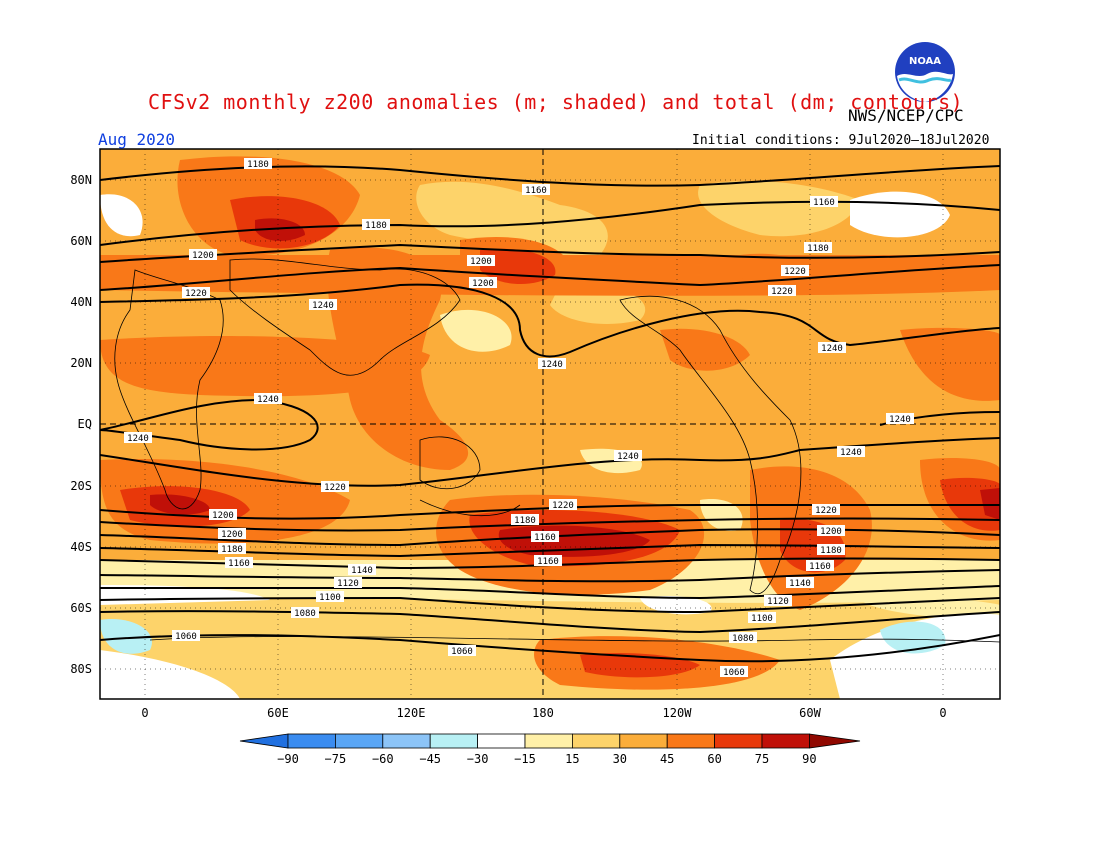  What do you see at coordinates (762, 759) in the screenshot?
I see `colorbar-tick-label: 75` at bounding box center [762, 759].